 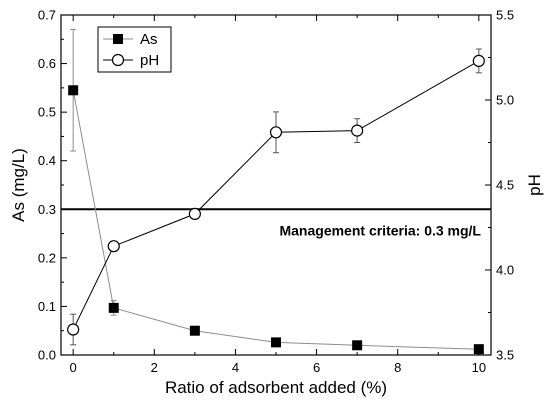 What do you see at coordinates (47, 257) in the screenshot?
I see `y-left-tick-label: 0.2` at bounding box center [47, 257].